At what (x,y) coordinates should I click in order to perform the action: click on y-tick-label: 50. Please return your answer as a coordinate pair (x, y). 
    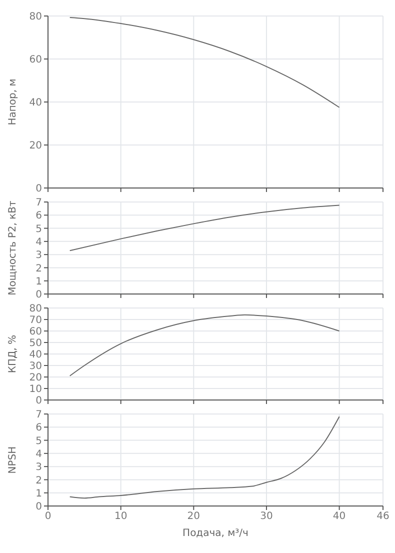
    Looking at the image, I should click on (35, 344).